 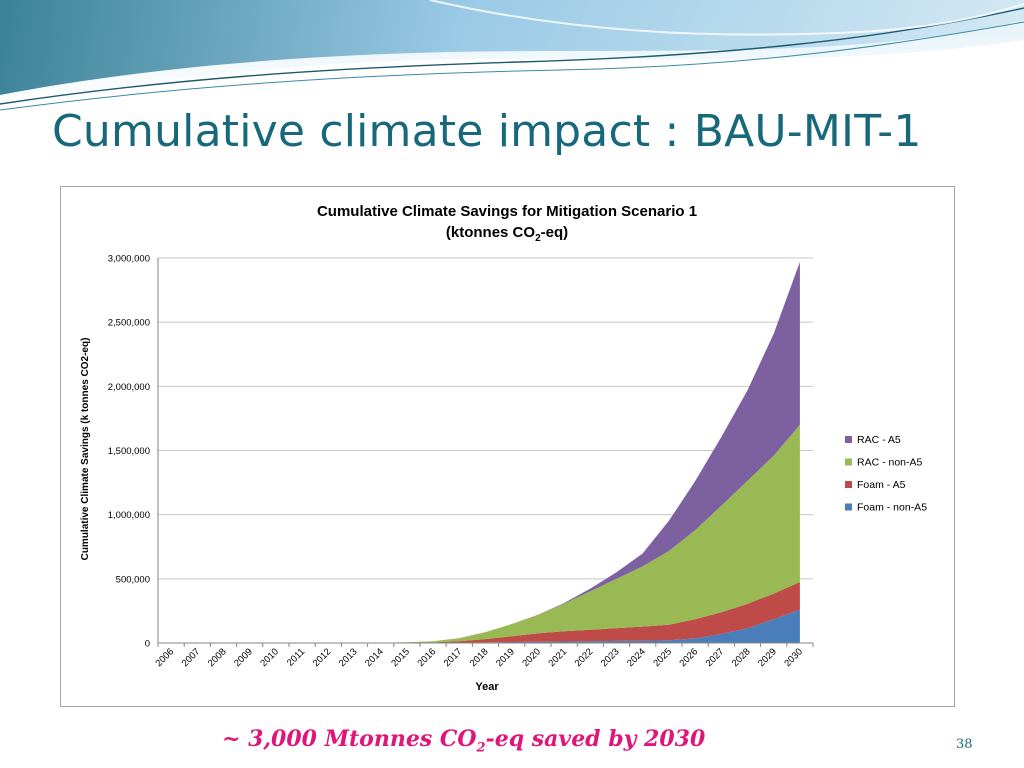 I want to click on x-tick-label: 2030, so click(x=793, y=657).